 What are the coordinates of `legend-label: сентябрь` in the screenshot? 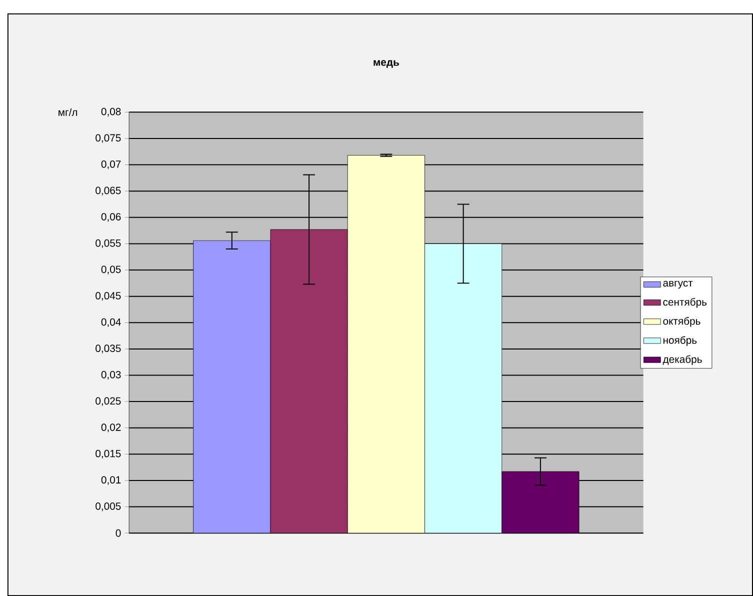 It's located at (685, 303).